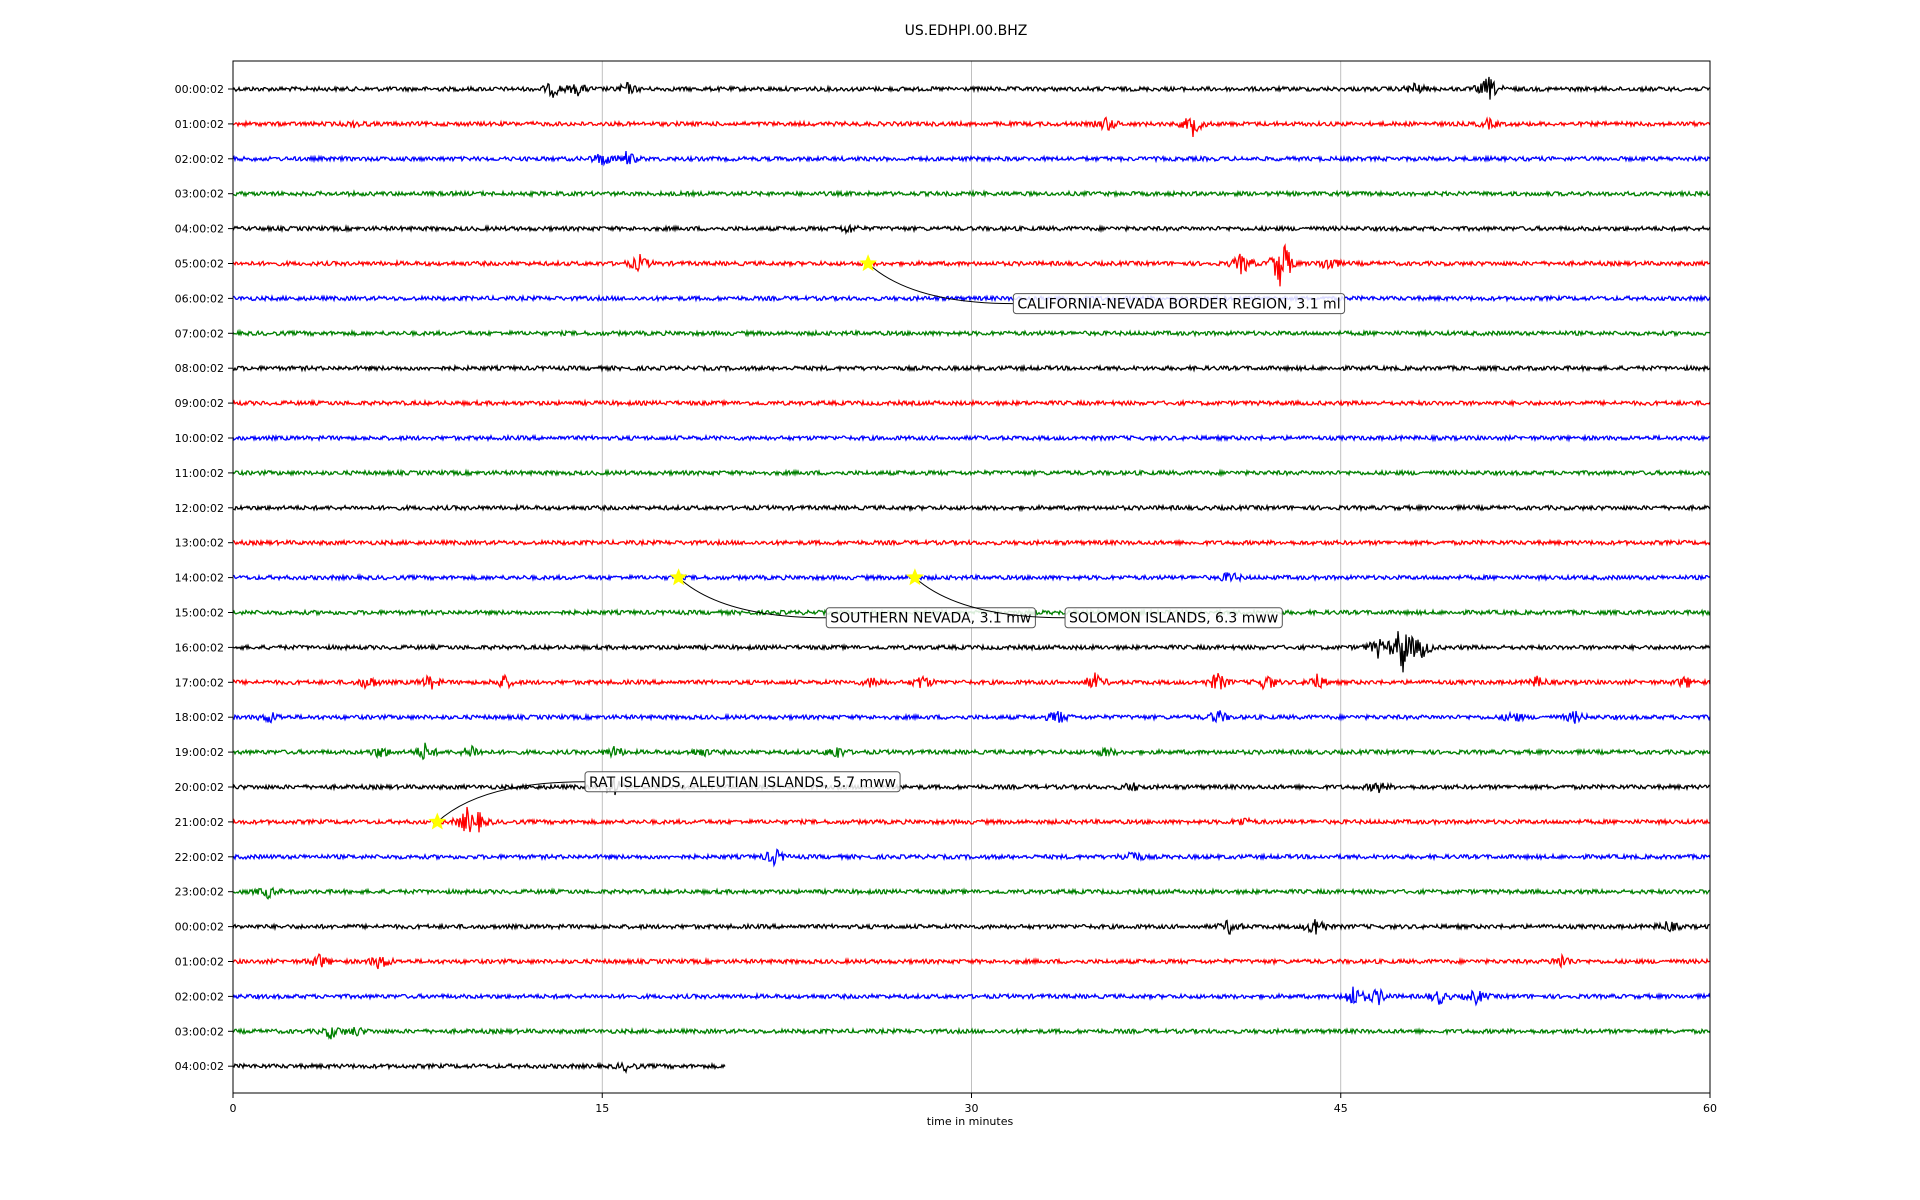 The width and height of the screenshot is (1920, 1200). Describe the element at coordinates (199, 508) in the screenshot. I see `row-time-label: 12:00:02` at that location.